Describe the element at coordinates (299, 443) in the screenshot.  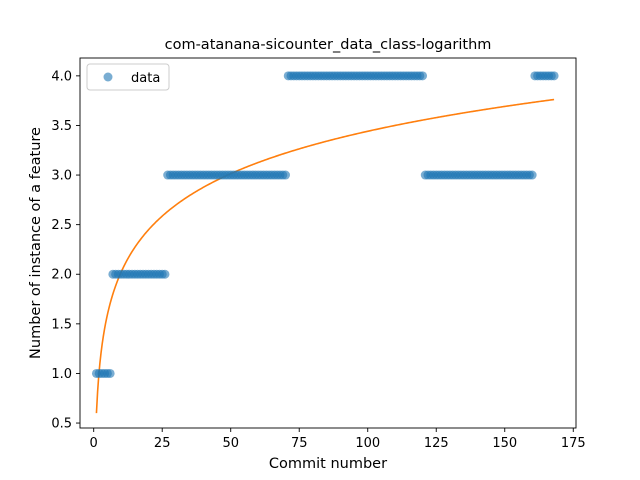
I see `x-tick-label: 75` at that location.